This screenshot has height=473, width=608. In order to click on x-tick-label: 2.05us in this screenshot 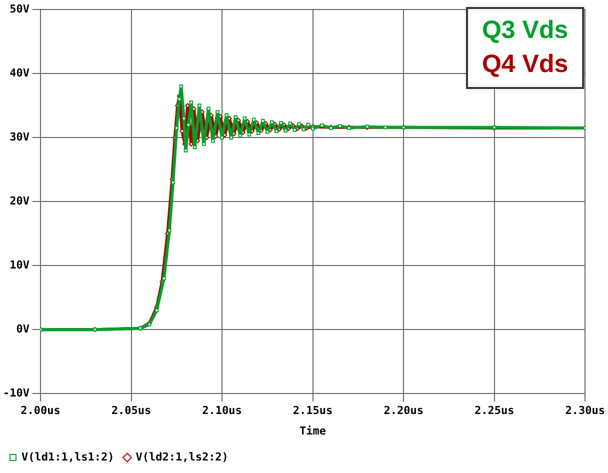, I will do `click(131, 411)`.